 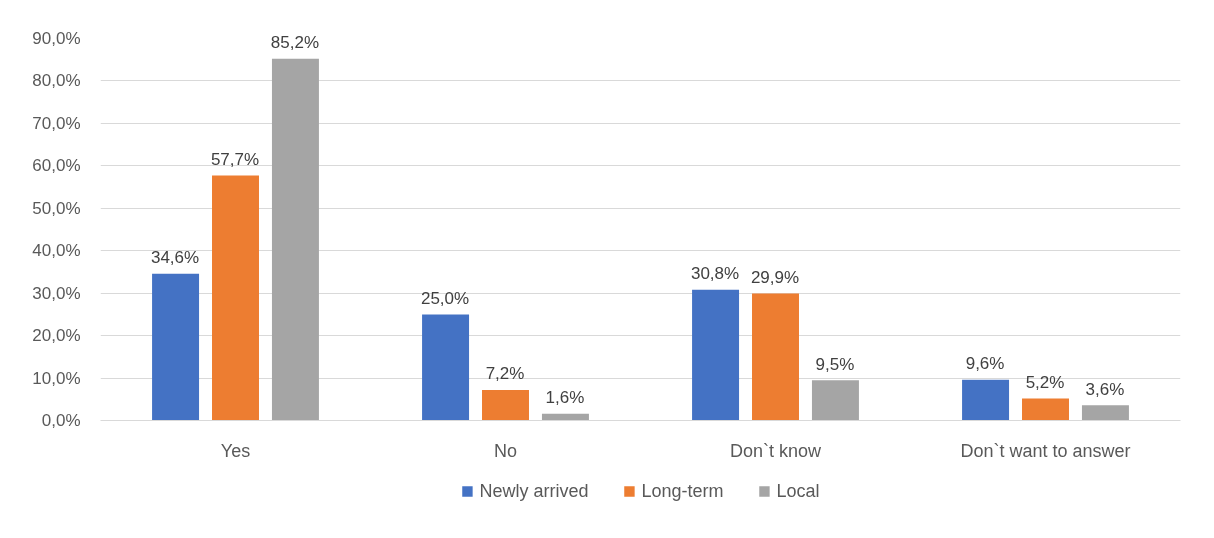 What do you see at coordinates (505, 374) in the screenshot?
I see `data-label: 7,2%` at bounding box center [505, 374].